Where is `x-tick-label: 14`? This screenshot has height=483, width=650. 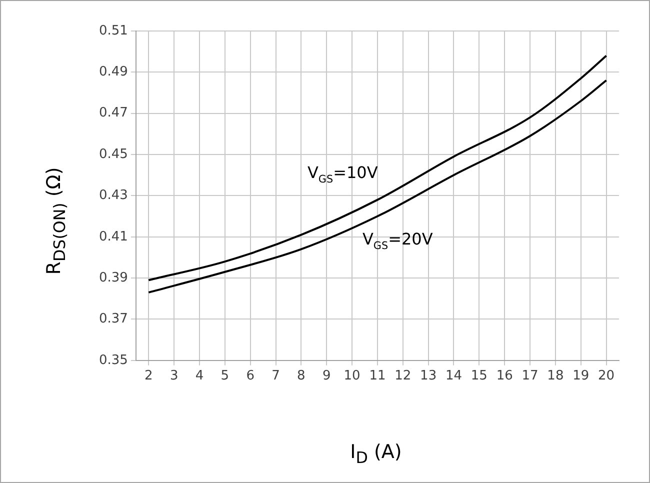
x-tick-label: 14 is located at coordinates (453, 376).